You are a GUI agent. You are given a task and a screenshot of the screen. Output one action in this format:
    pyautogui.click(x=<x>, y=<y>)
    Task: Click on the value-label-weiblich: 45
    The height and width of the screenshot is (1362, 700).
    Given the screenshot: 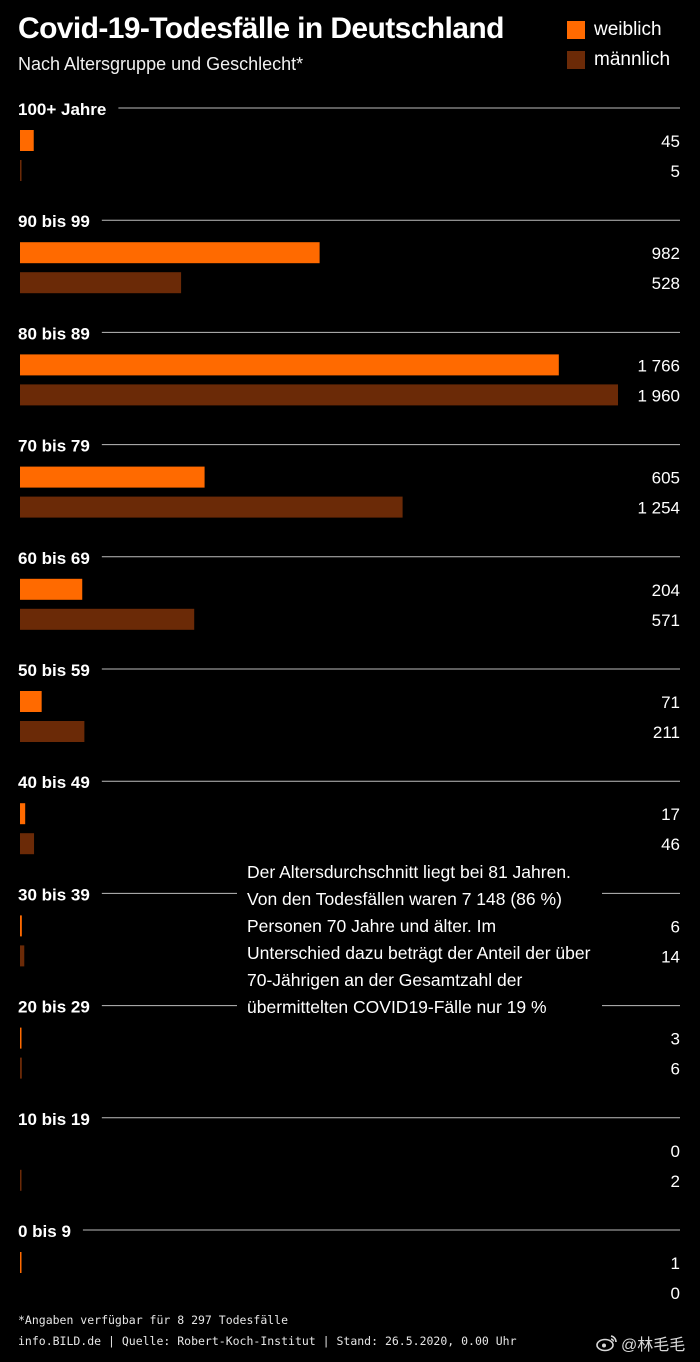 What is the action you would take?
    pyautogui.click(x=670, y=141)
    